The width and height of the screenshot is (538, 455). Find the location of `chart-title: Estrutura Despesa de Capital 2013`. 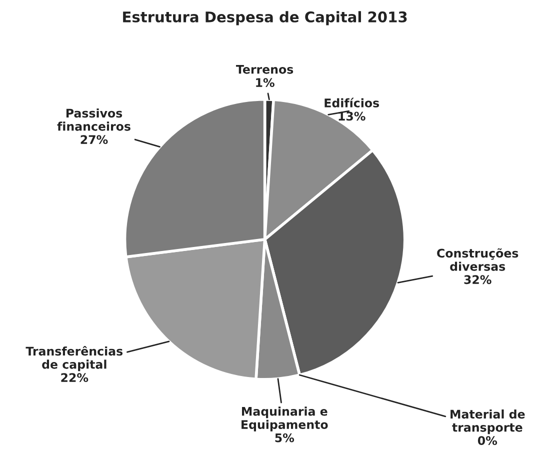

chart-title: Estrutura Despesa de Capital 2013 is located at coordinates (265, 18).